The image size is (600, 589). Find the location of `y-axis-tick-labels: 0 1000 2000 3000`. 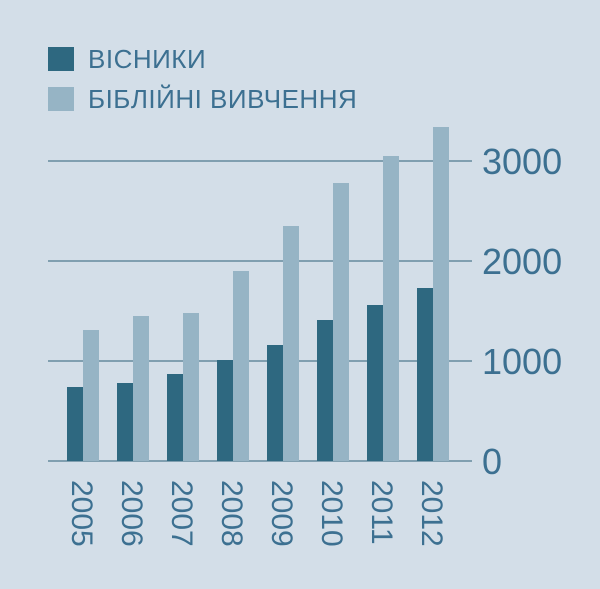

y-axis-tick-labels: 0 1000 2000 3000 is located at coordinates (522, 311).